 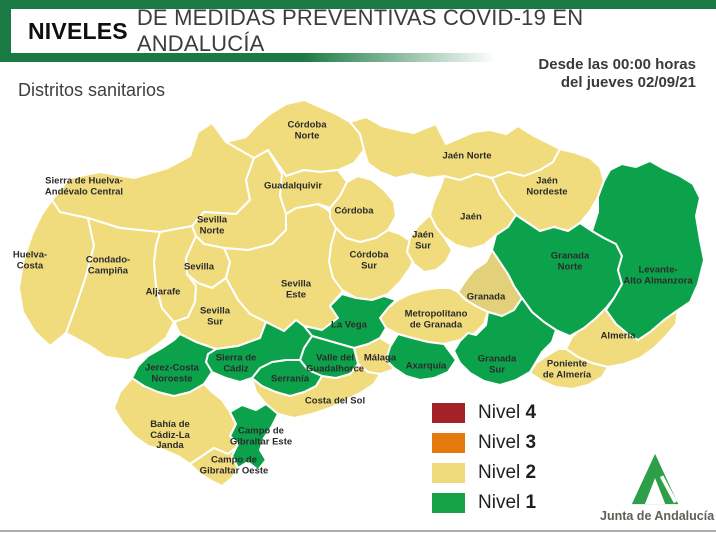 What do you see at coordinates (163, 292) in the screenshot?
I see `district-label-aljarafe: Aljarafe` at bounding box center [163, 292].